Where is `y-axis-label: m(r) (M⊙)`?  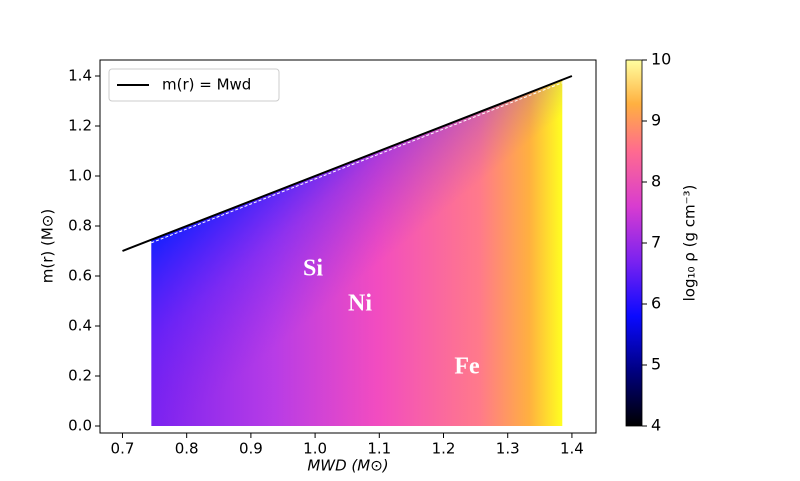 y-axis-label: m(r) (M⊙) is located at coordinates (48, 246).